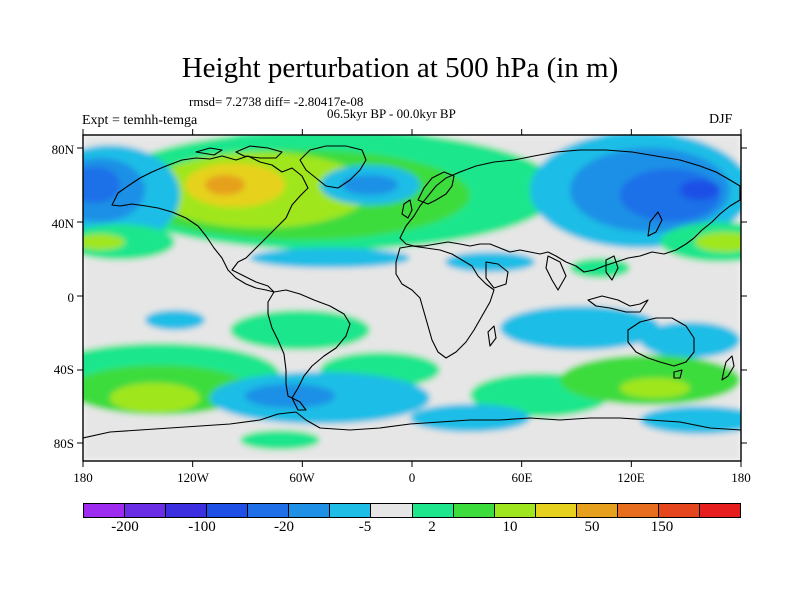  What do you see at coordinates (412, 477) in the screenshot?
I see `lon-tick-label: 0` at bounding box center [412, 477].